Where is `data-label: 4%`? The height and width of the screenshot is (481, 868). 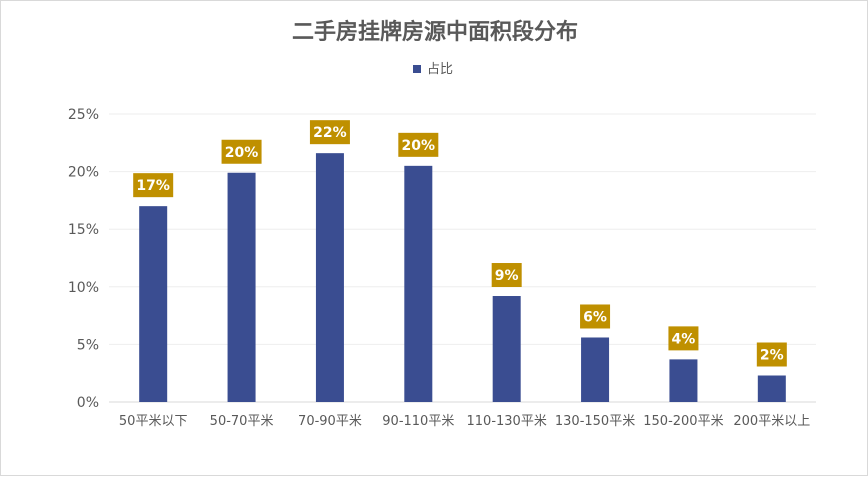
data-label: 4% is located at coordinates (684, 339).